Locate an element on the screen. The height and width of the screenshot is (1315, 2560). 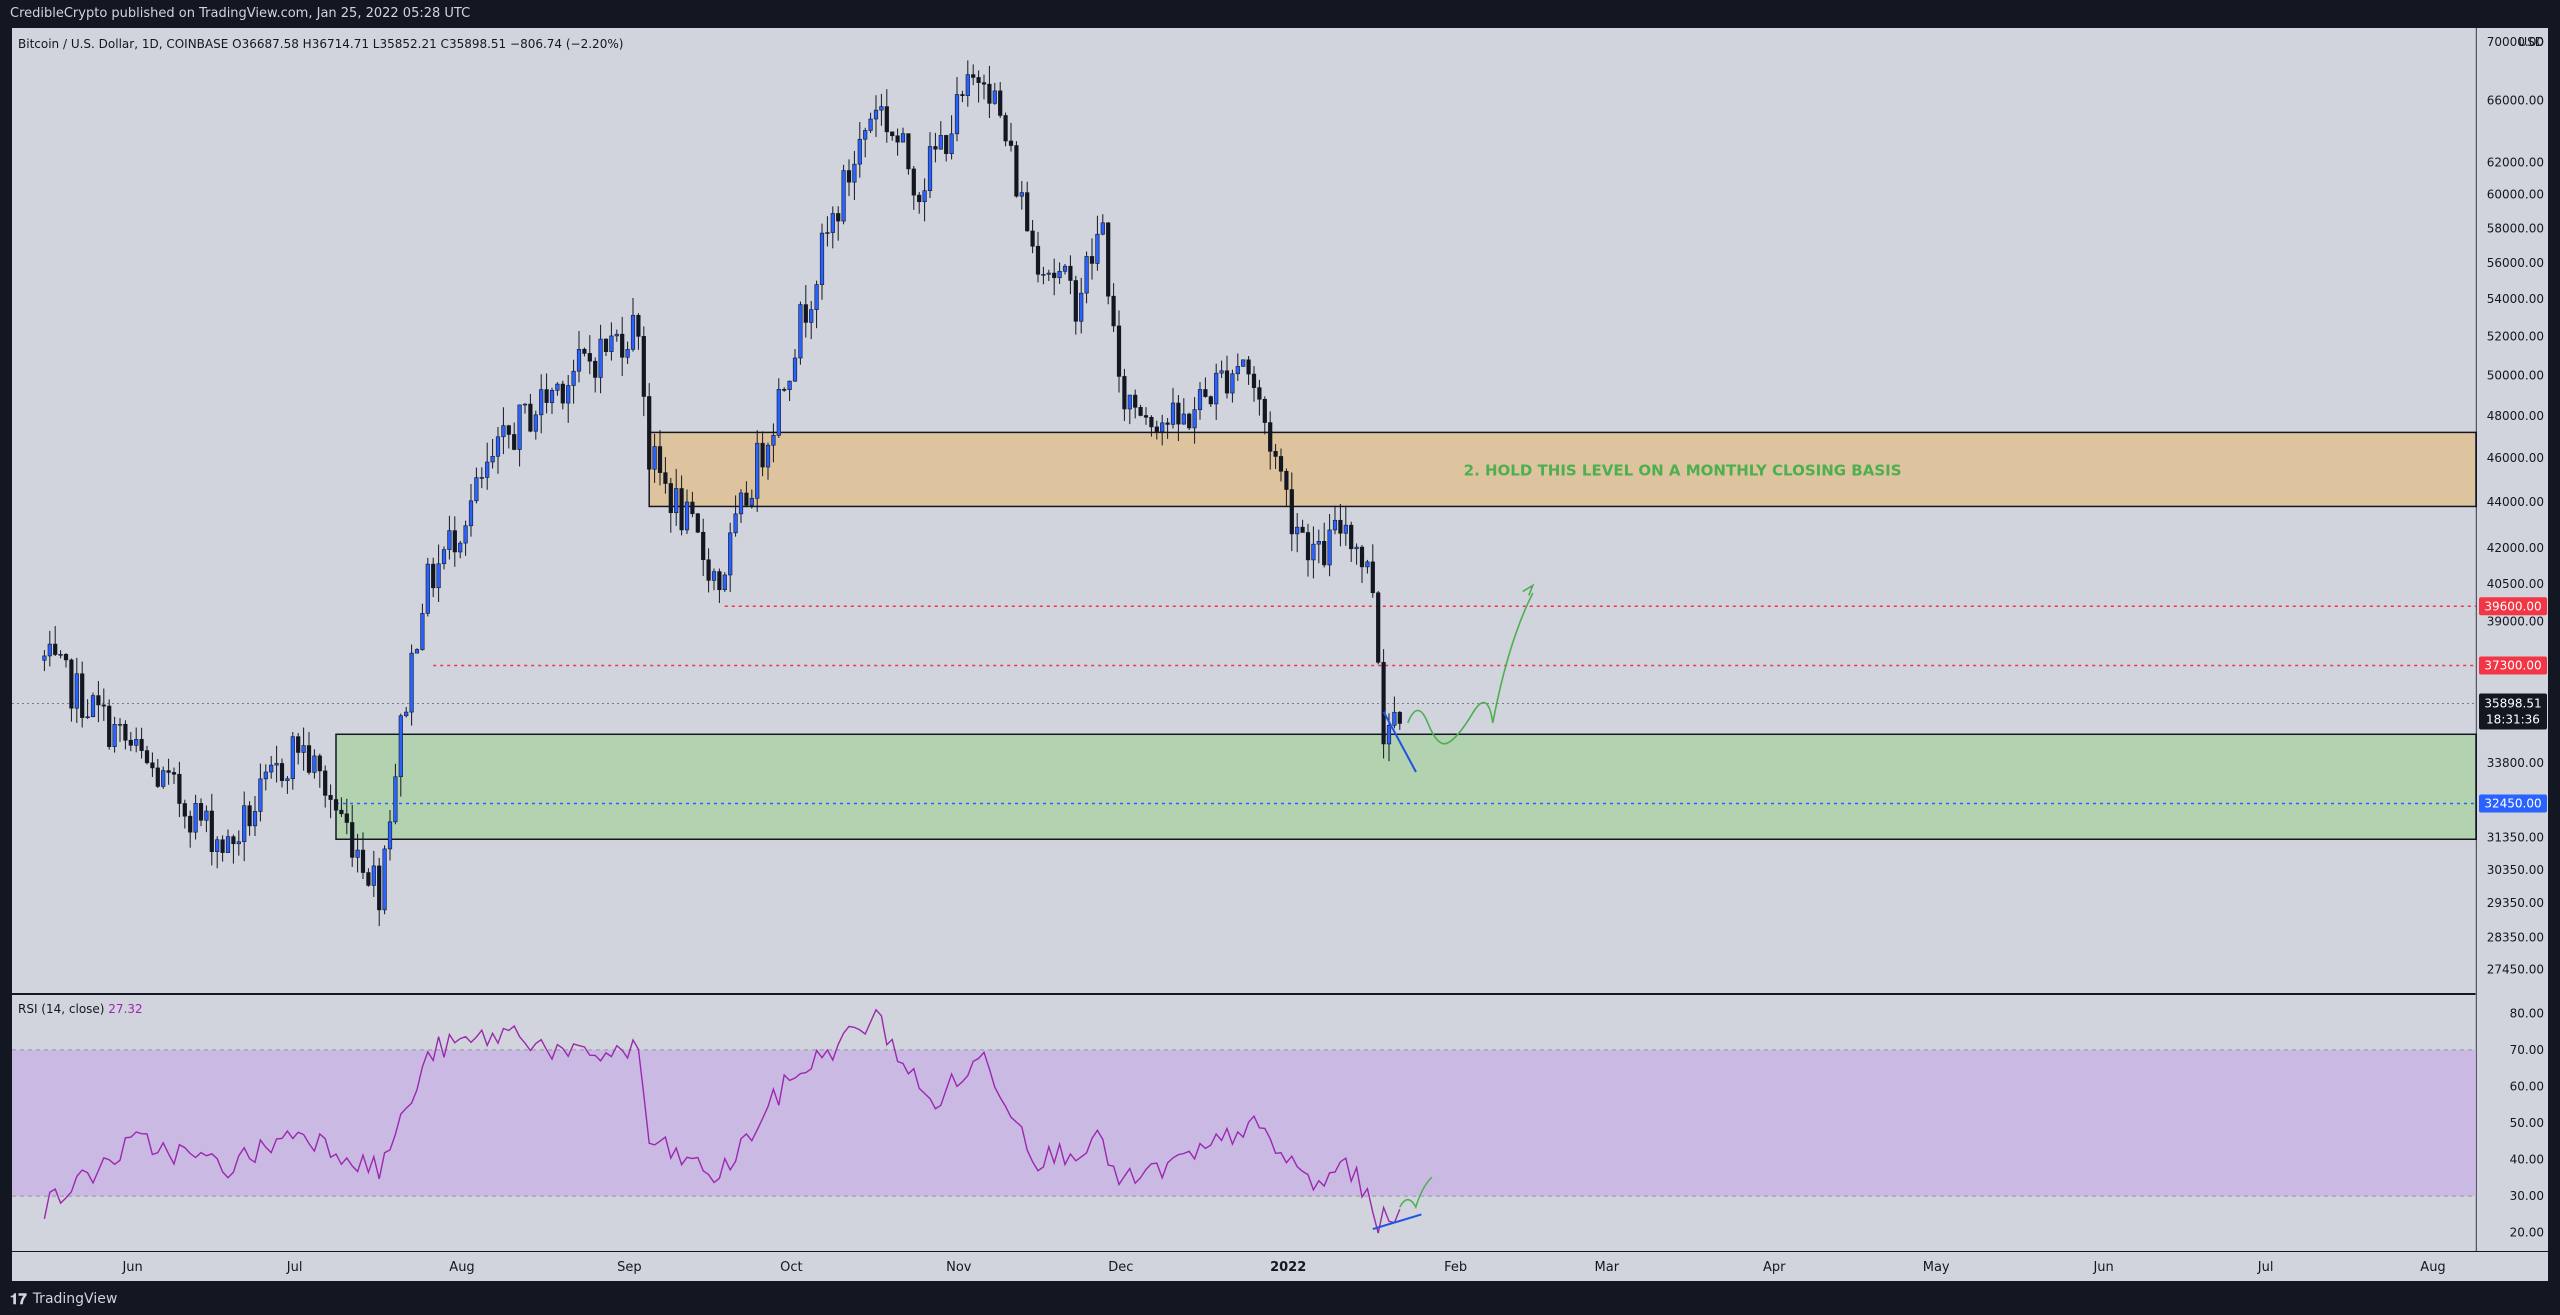
price-tick-label: 54000.00 is located at coordinates (2515, 299).